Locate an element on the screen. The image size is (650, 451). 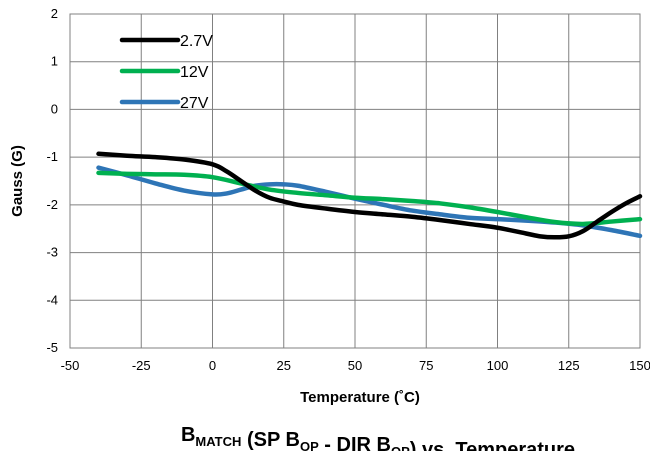
y-tick-label: -5 is located at coordinates (52, 347).